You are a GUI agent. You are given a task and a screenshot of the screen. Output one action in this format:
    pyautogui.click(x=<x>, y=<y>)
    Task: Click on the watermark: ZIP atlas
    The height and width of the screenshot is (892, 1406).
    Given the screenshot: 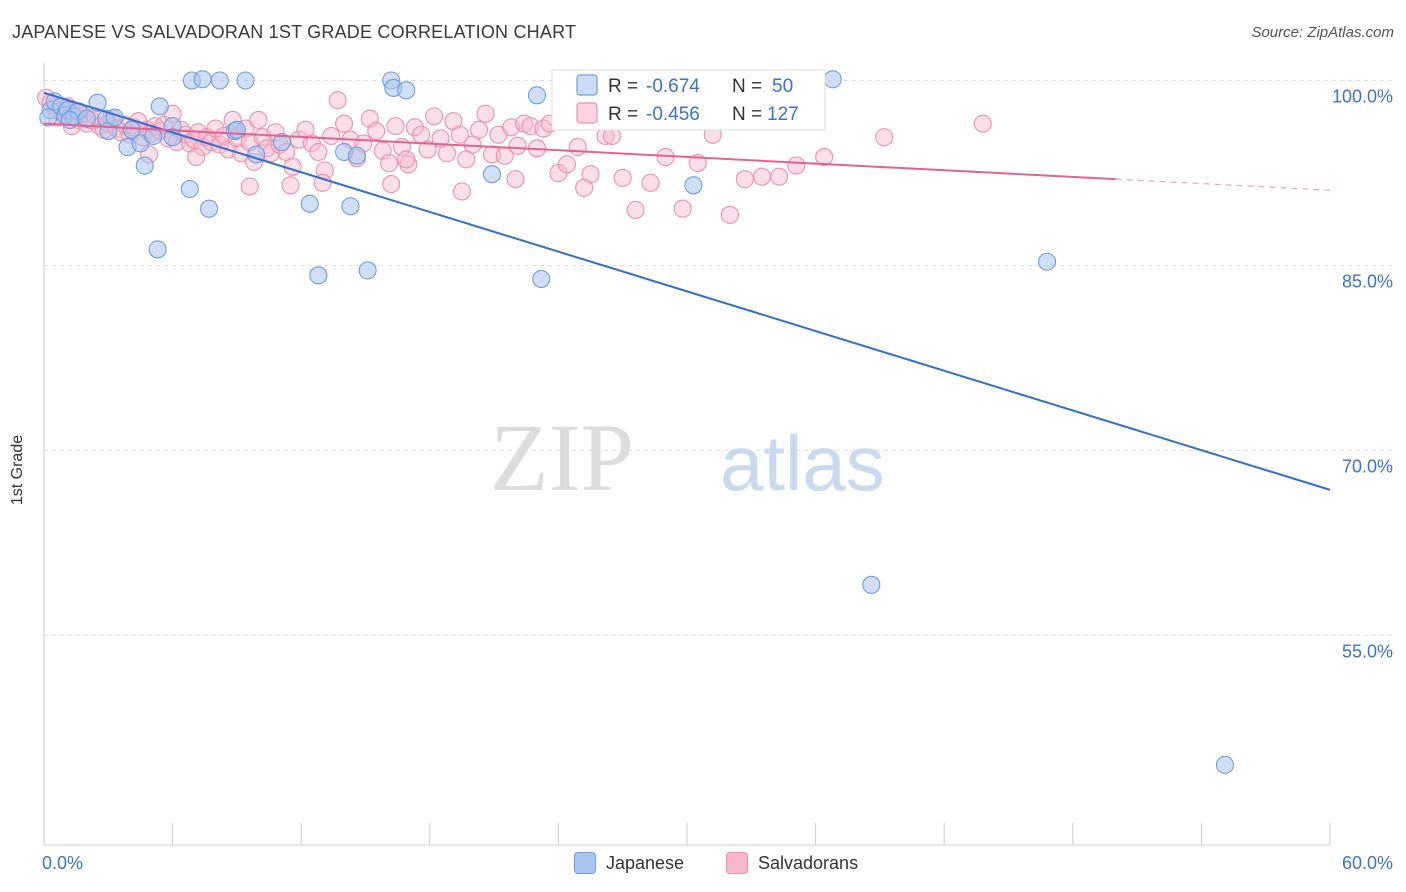 What is the action you would take?
    pyautogui.click(x=687, y=457)
    